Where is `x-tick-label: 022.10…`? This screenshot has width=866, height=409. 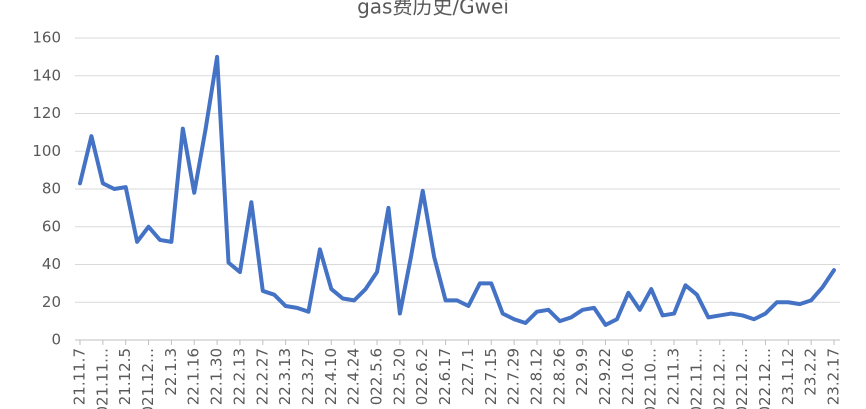
x-tick-label: 022.10… is located at coordinates (651, 378).